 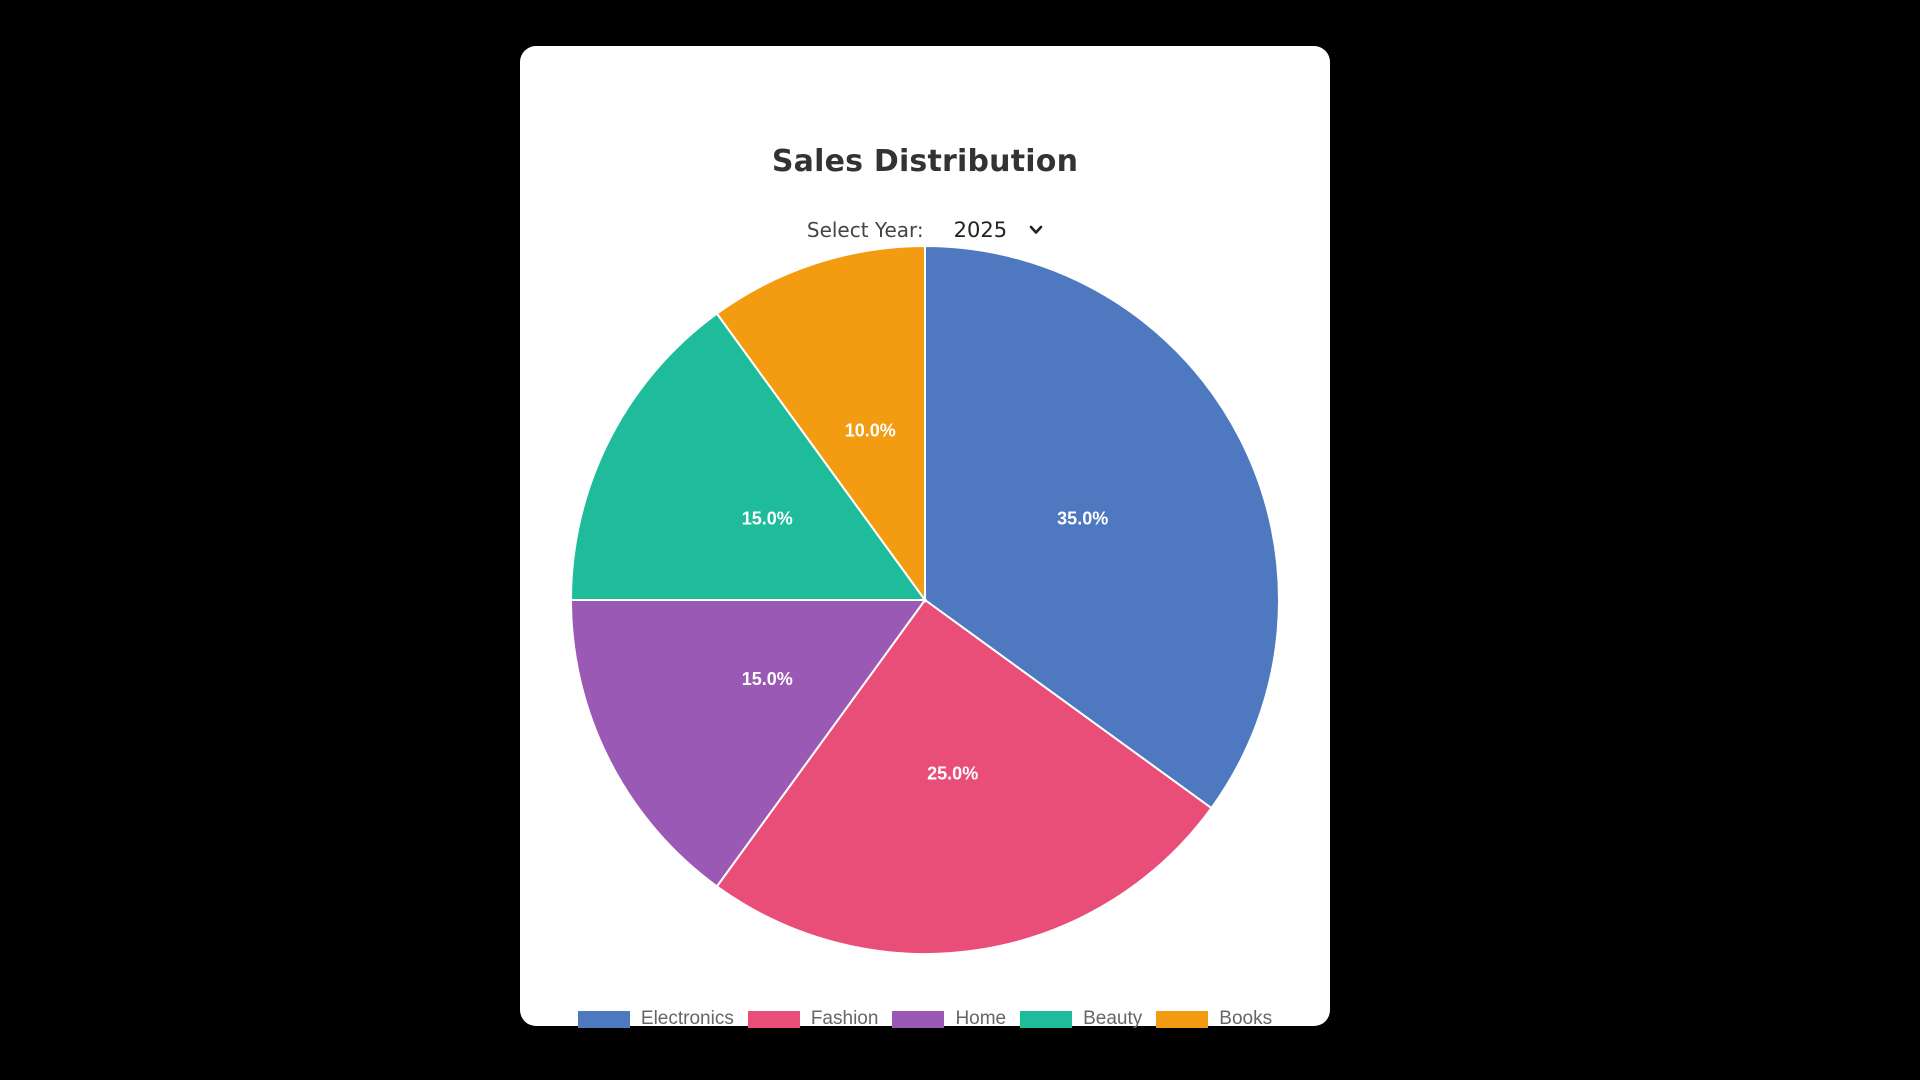 What do you see at coordinates (1082, 518) in the screenshot?
I see `pie-label-electronics: 35.0%` at bounding box center [1082, 518].